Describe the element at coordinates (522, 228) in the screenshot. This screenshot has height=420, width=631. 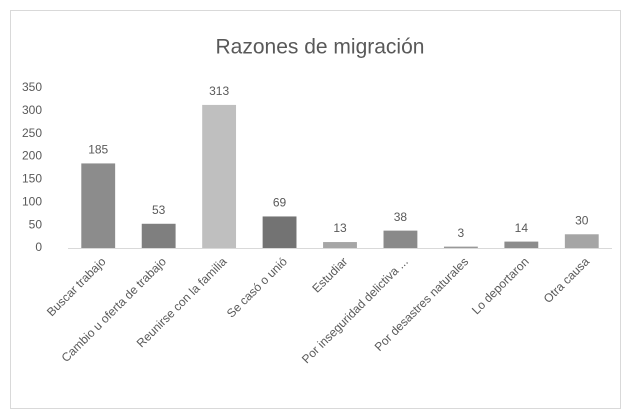
I see `data-label: 14` at that location.